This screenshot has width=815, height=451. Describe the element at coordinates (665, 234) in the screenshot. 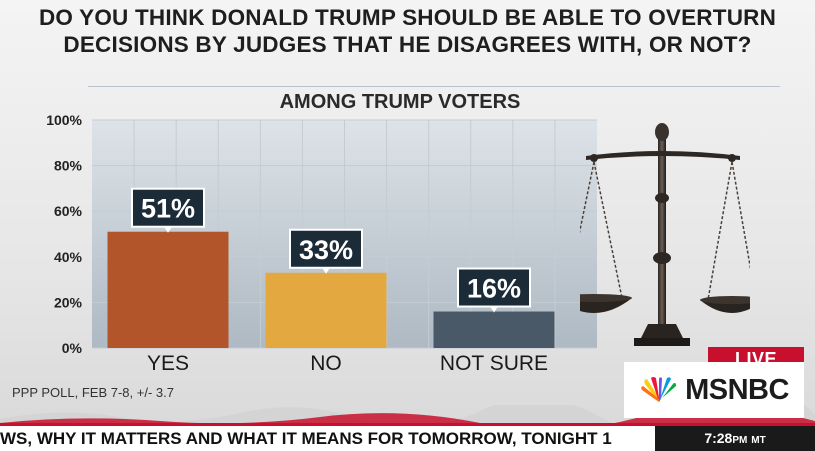

I see `scales-of-justice-icon` at that location.